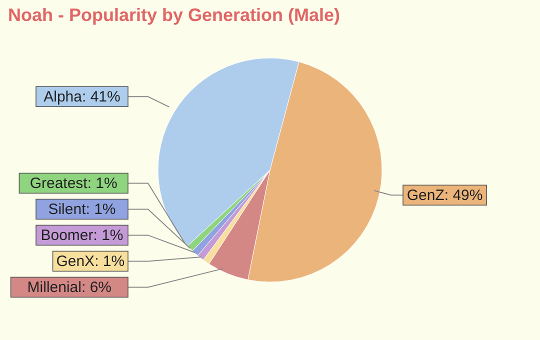 This screenshot has height=340, width=540. Describe the element at coordinates (463, 195) in the screenshot. I see `data-label: : 49%` at that location.